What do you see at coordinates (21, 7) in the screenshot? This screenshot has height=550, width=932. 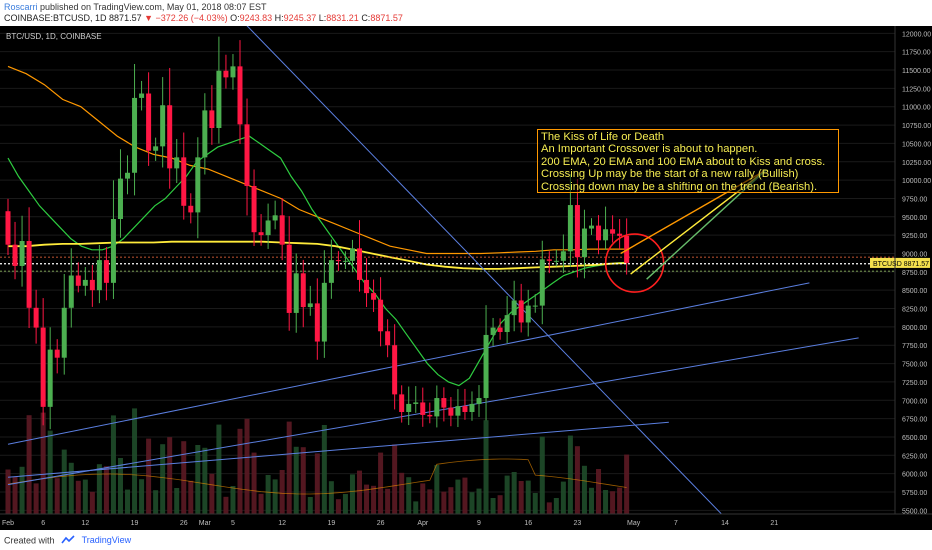 I see `author-link: Roscarri` at bounding box center [21, 7].